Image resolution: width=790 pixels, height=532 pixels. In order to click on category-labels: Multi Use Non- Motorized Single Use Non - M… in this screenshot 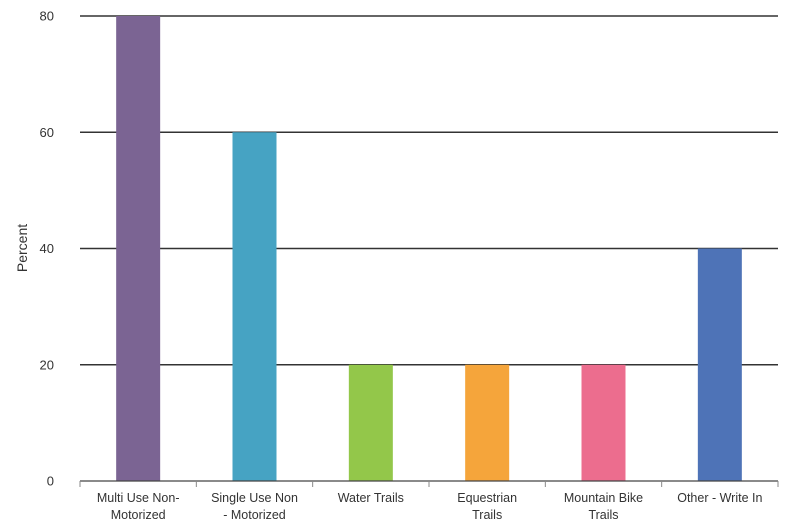, I will do `click(430, 506)`.